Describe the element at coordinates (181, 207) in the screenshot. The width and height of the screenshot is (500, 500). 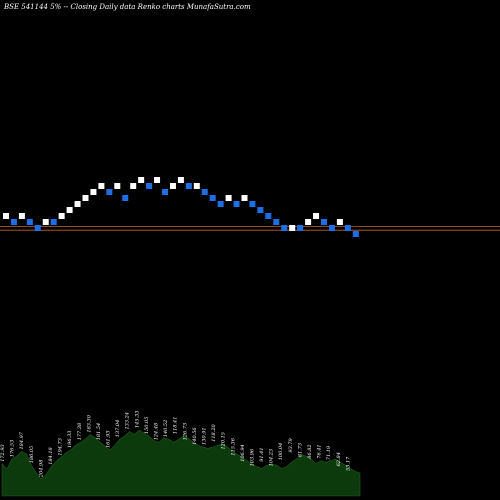
I see `renko-bricks` at that location.